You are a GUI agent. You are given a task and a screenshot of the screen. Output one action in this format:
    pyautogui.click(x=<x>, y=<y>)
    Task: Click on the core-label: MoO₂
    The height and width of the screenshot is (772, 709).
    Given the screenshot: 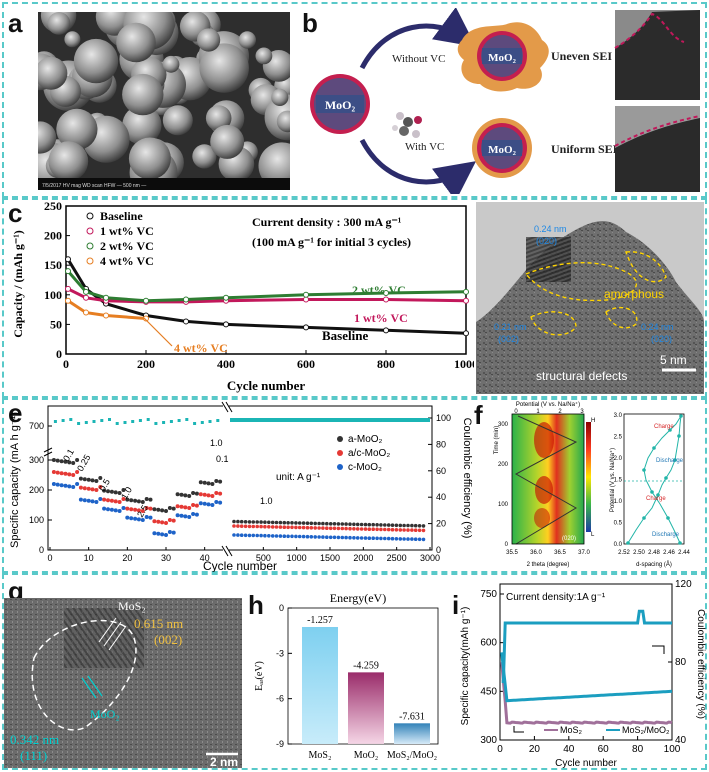 What is the action you would take?
    pyautogui.click(x=340, y=105)
    